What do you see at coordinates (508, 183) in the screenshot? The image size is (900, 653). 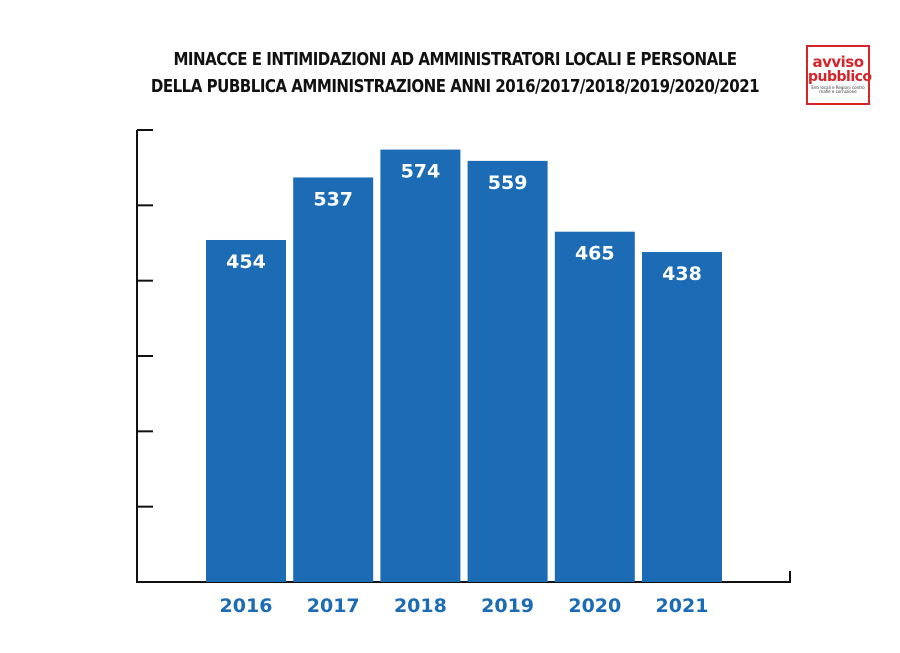 I see `bar-value-label: 559` at bounding box center [508, 183].